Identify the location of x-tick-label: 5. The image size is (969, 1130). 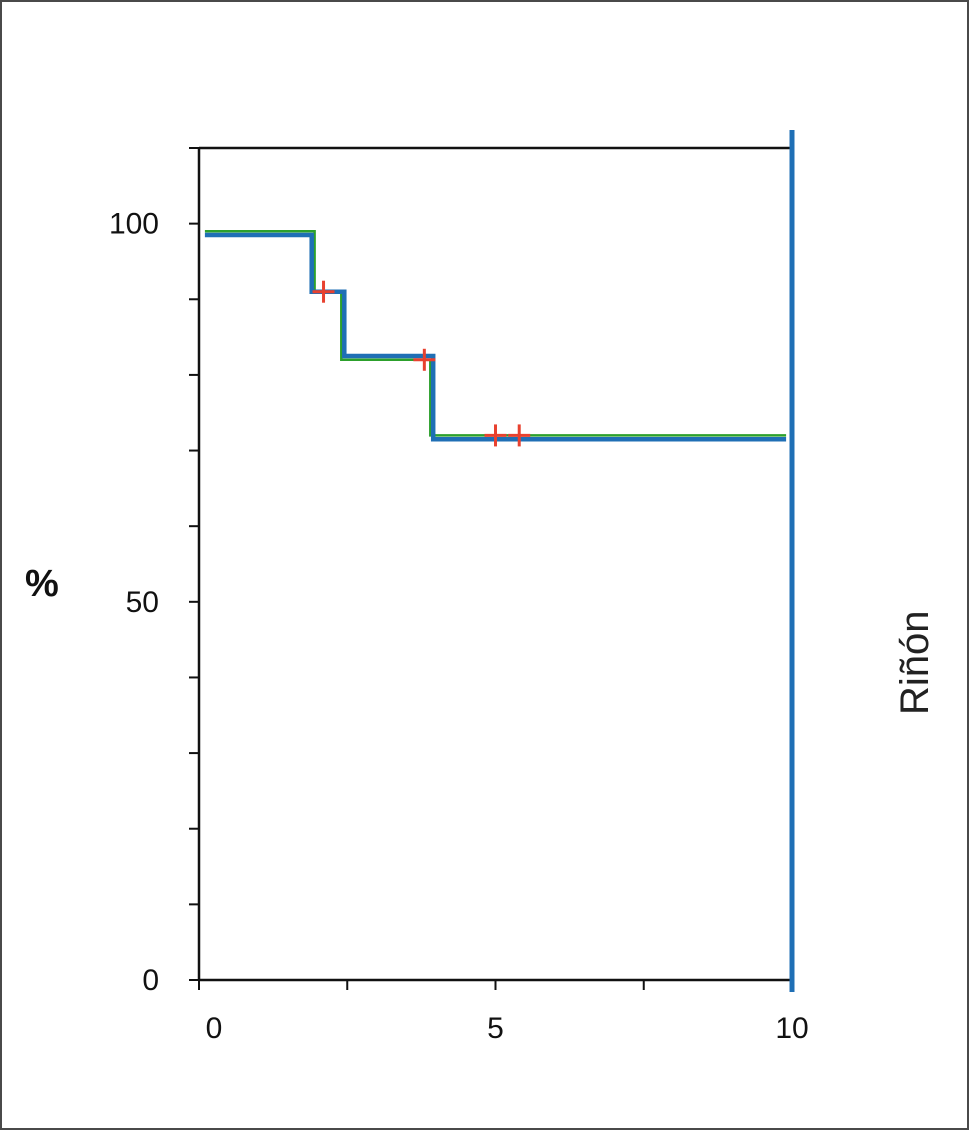
(495, 1028).